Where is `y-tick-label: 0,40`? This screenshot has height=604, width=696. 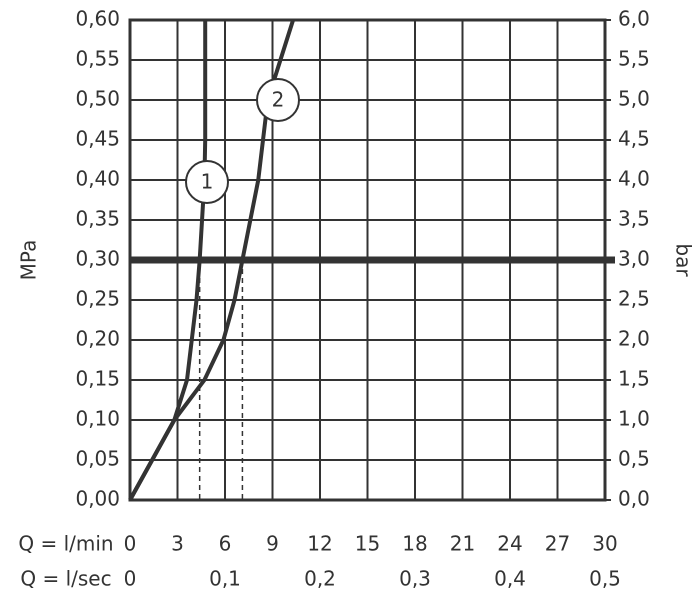
y-tick-label: 0,40 is located at coordinates (97, 179).